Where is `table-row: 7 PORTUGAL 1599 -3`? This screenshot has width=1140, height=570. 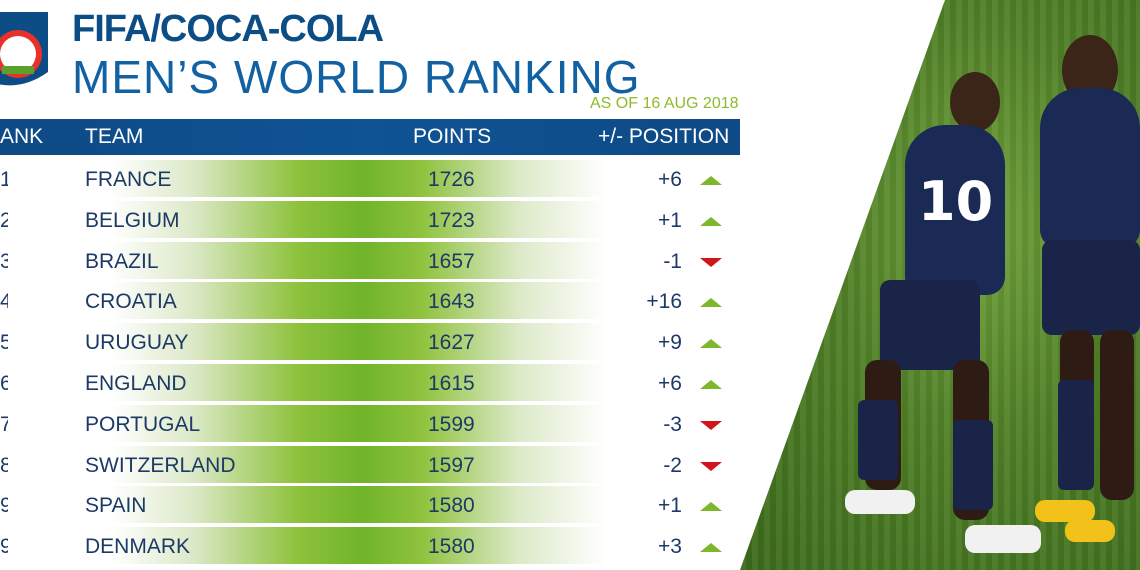 table-row: 7 PORTUGAL 1599 -3 is located at coordinates (370, 424).